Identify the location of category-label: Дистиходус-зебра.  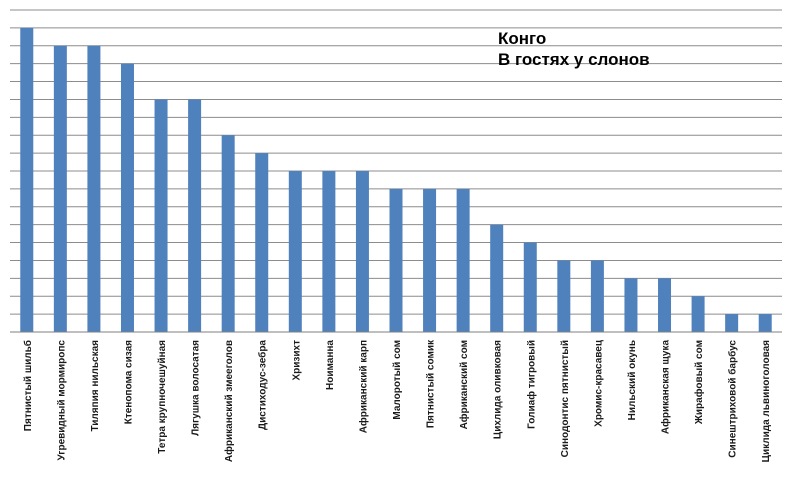
(263, 385).